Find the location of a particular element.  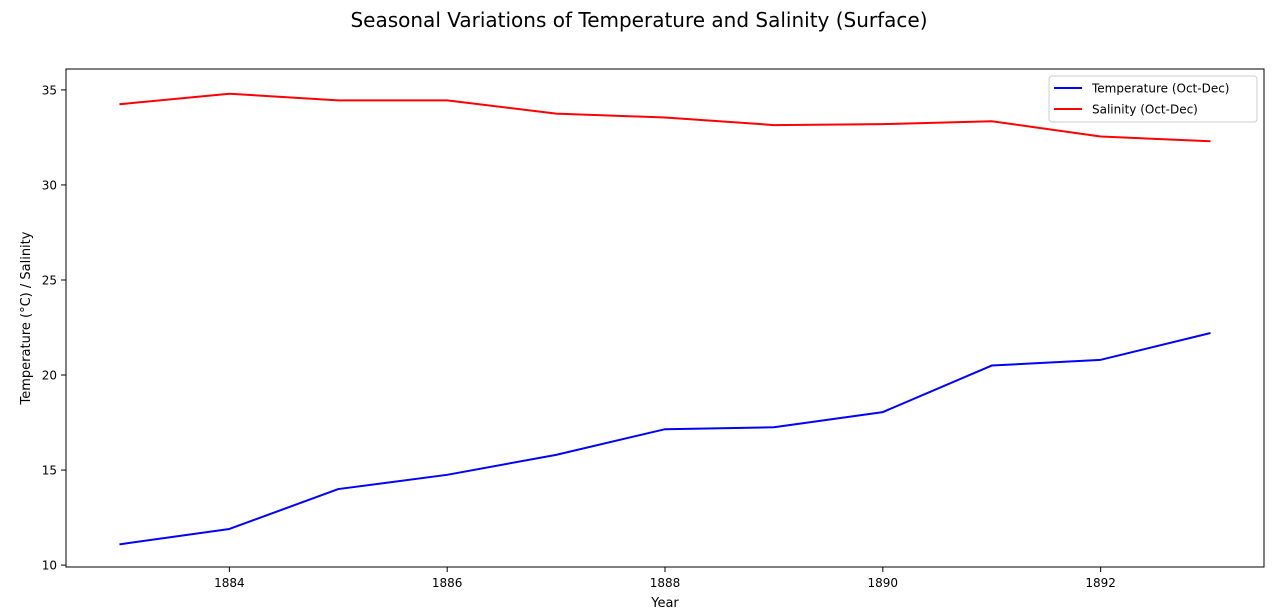

x-tick-label: 1888 is located at coordinates (665, 583).